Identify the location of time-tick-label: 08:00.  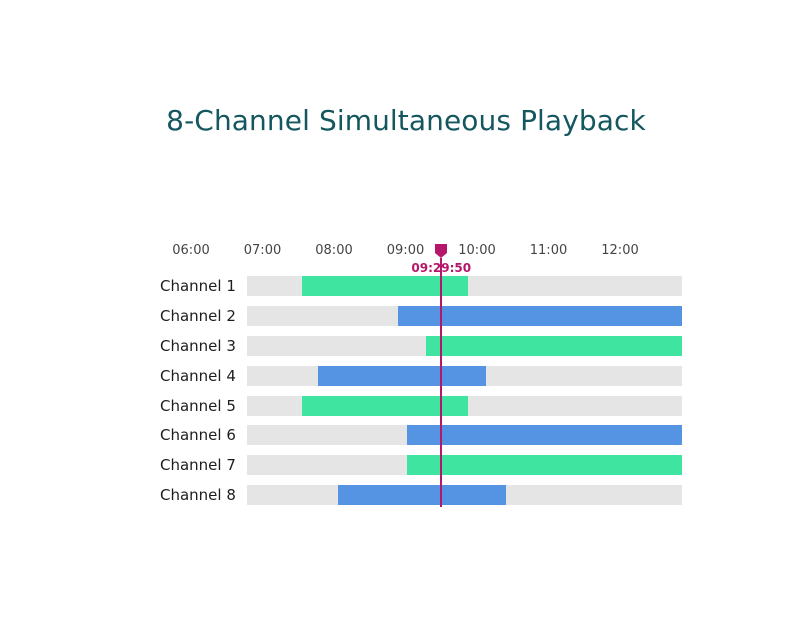
(334, 250).